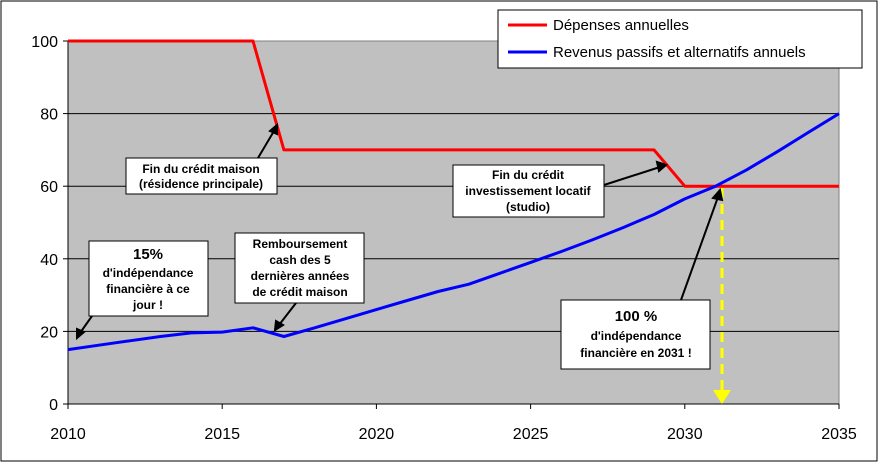 The width and height of the screenshot is (880, 468). Describe the element at coordinates (300, 244) in the screenshot. I see `annotation-line: Remboursement` at that location.